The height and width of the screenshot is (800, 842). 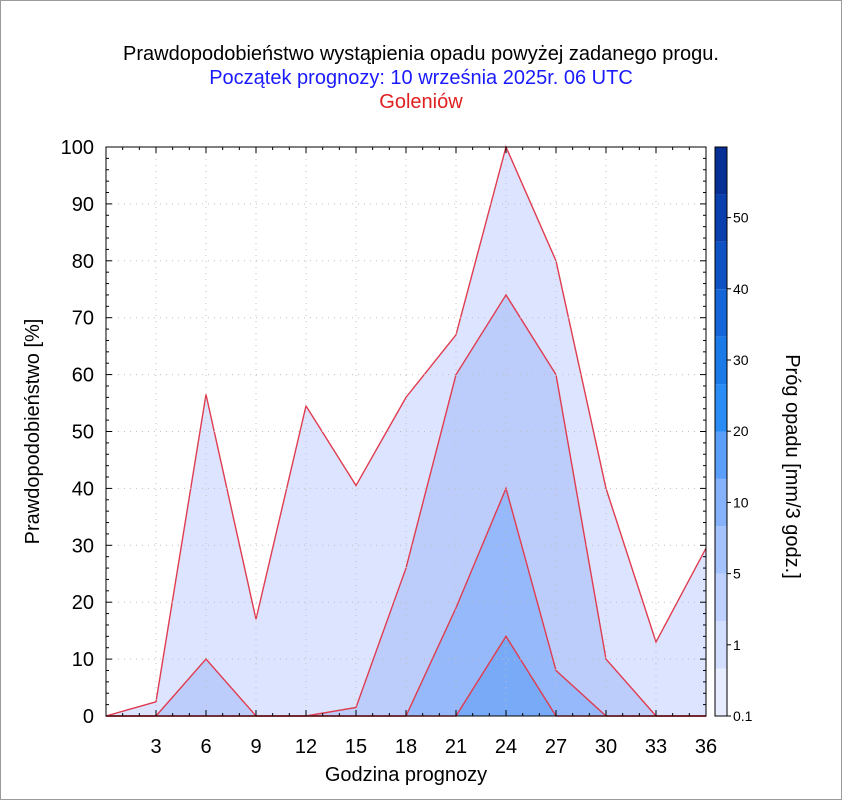 I want to click on y-tick-labels: 0 10 20 30 40 50 60 70 80 90 100, so click(x=77, y=432).